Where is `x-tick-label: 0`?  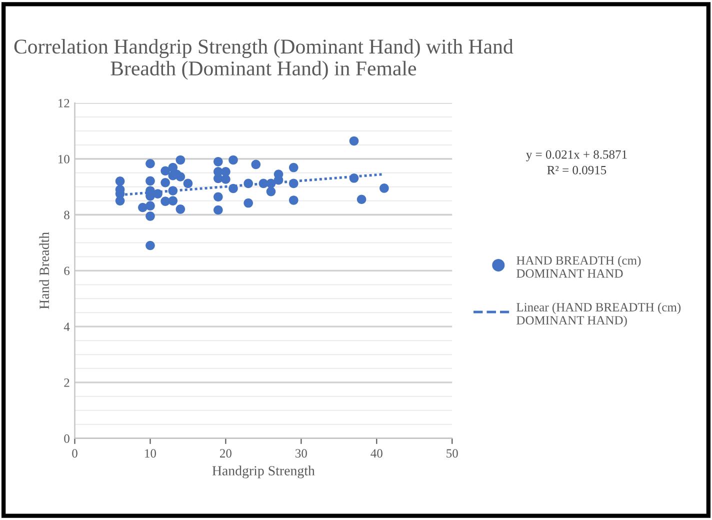 x-tick-label: 0 is located at coordinates (75, 453).